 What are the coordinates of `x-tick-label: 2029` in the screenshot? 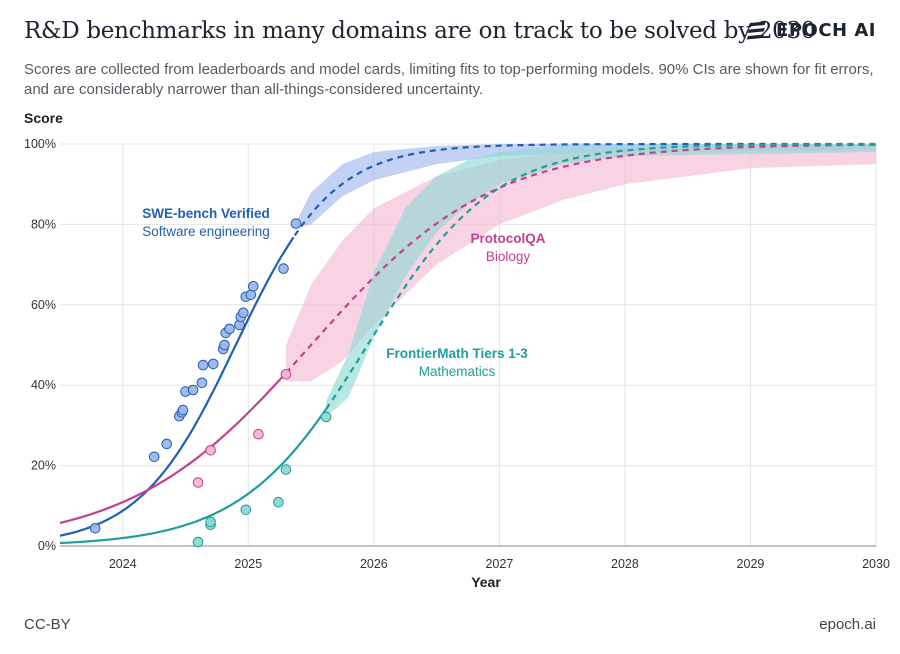 It's located at (751, 564).